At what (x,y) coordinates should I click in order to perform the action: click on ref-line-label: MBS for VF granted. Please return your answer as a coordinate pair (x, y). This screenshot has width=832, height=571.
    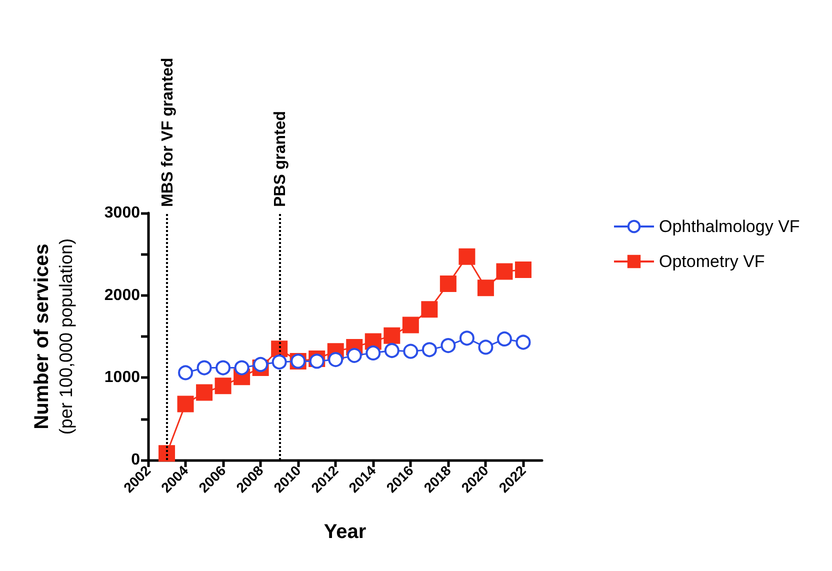
    Looking at the image, I should click on (167, 132).